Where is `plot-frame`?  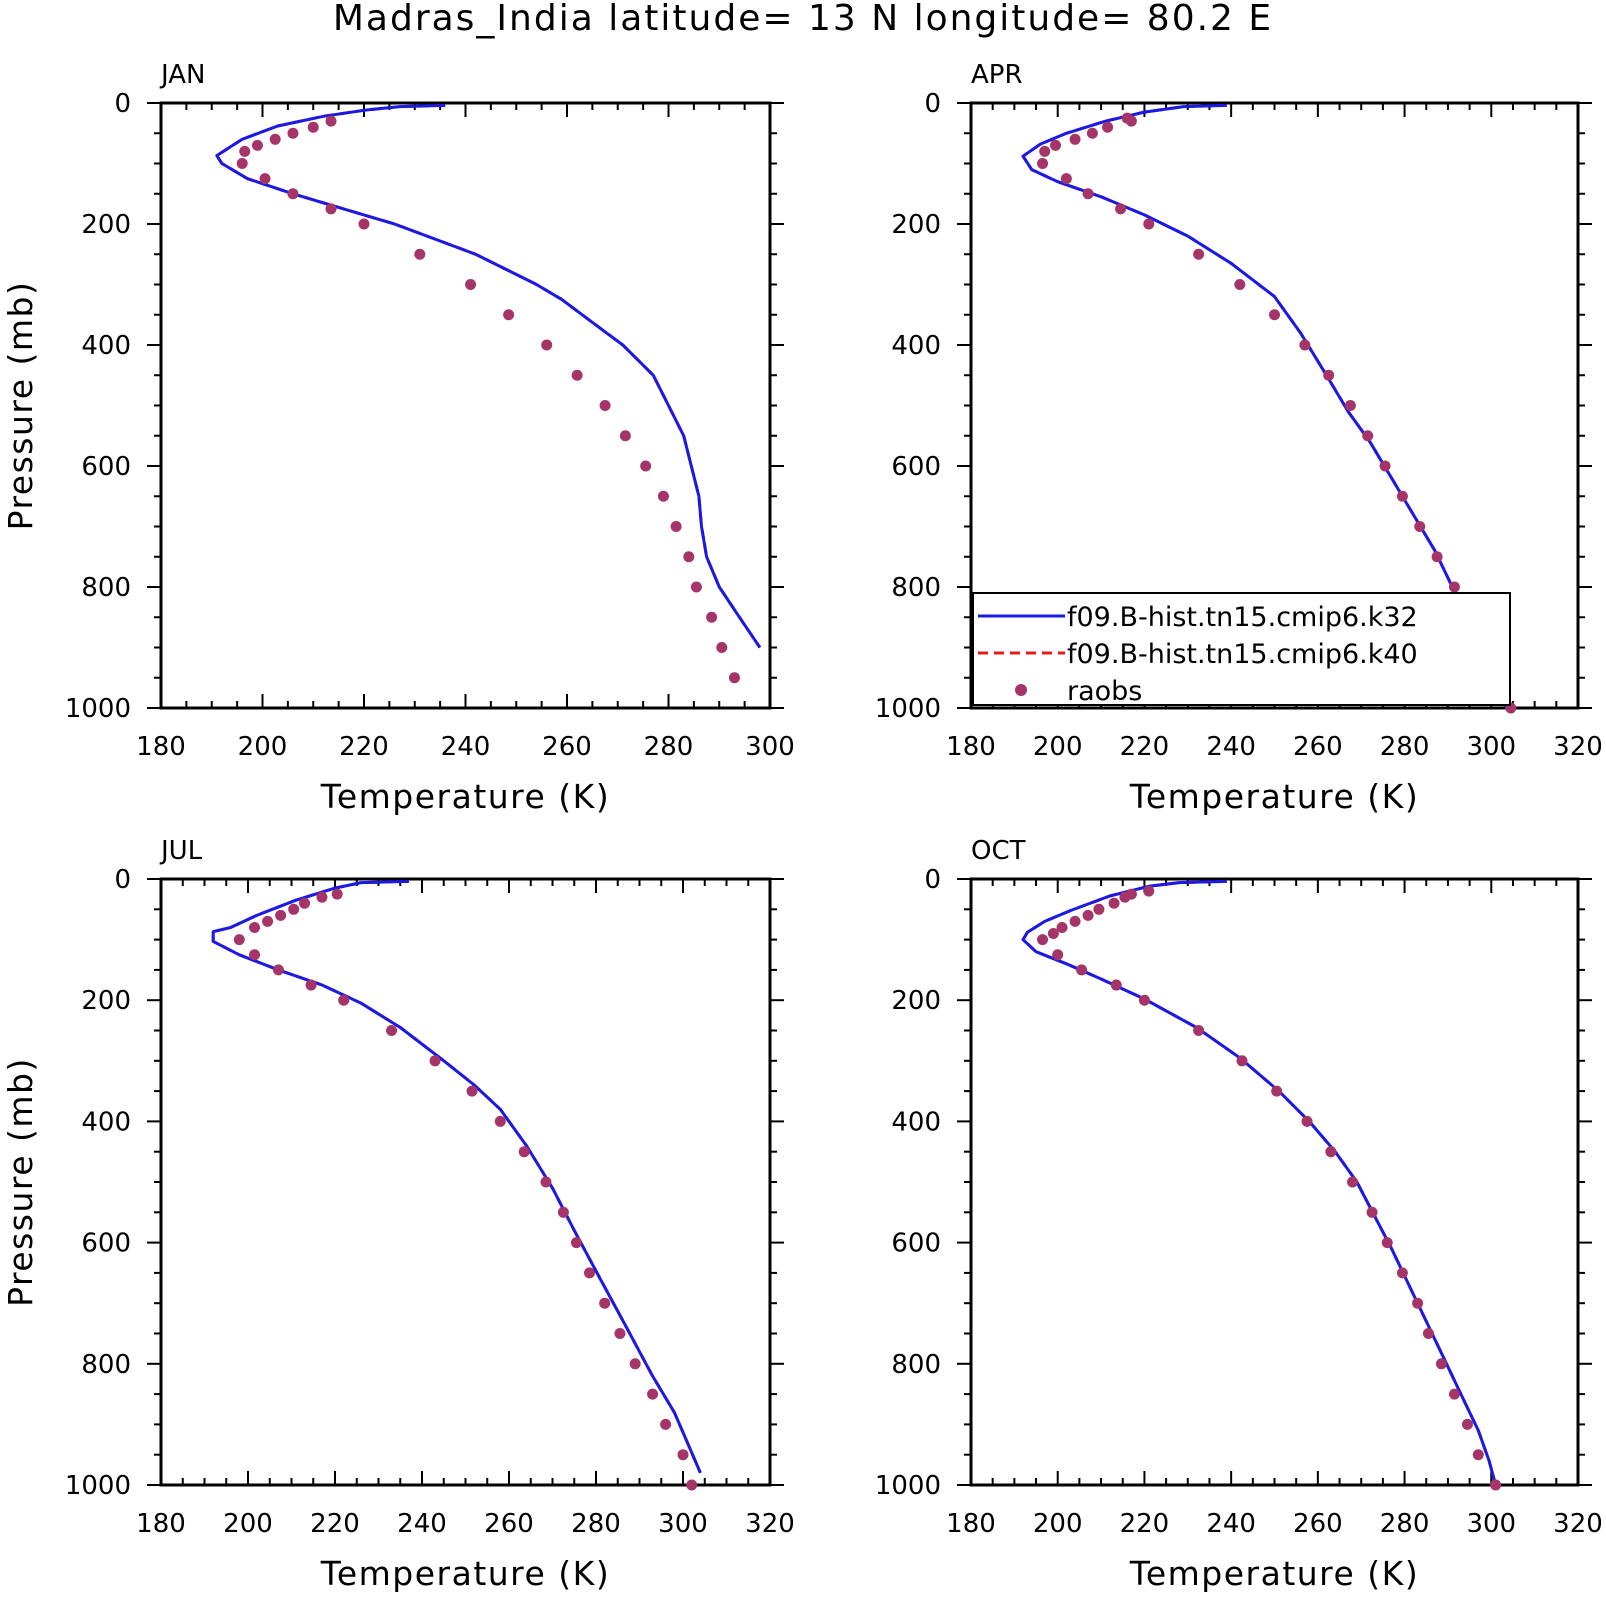 plot-frame is located at coordinates (465, 1182).